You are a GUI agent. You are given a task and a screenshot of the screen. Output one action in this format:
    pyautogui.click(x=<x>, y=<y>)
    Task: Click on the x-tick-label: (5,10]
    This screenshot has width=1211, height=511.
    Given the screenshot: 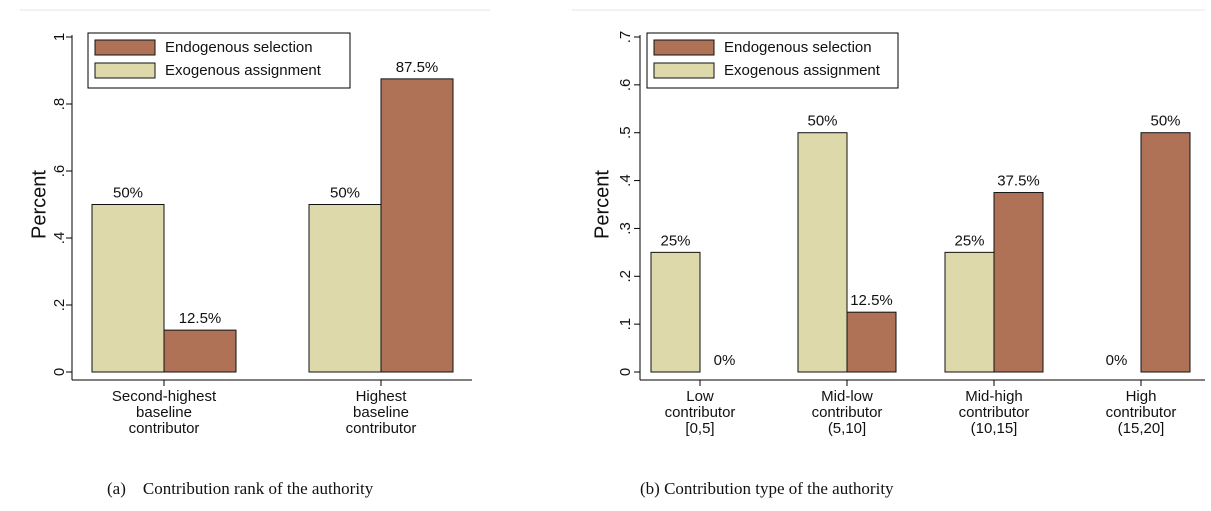 What is the action you would take?
    pyautogui.click(x=847, y=428)
    